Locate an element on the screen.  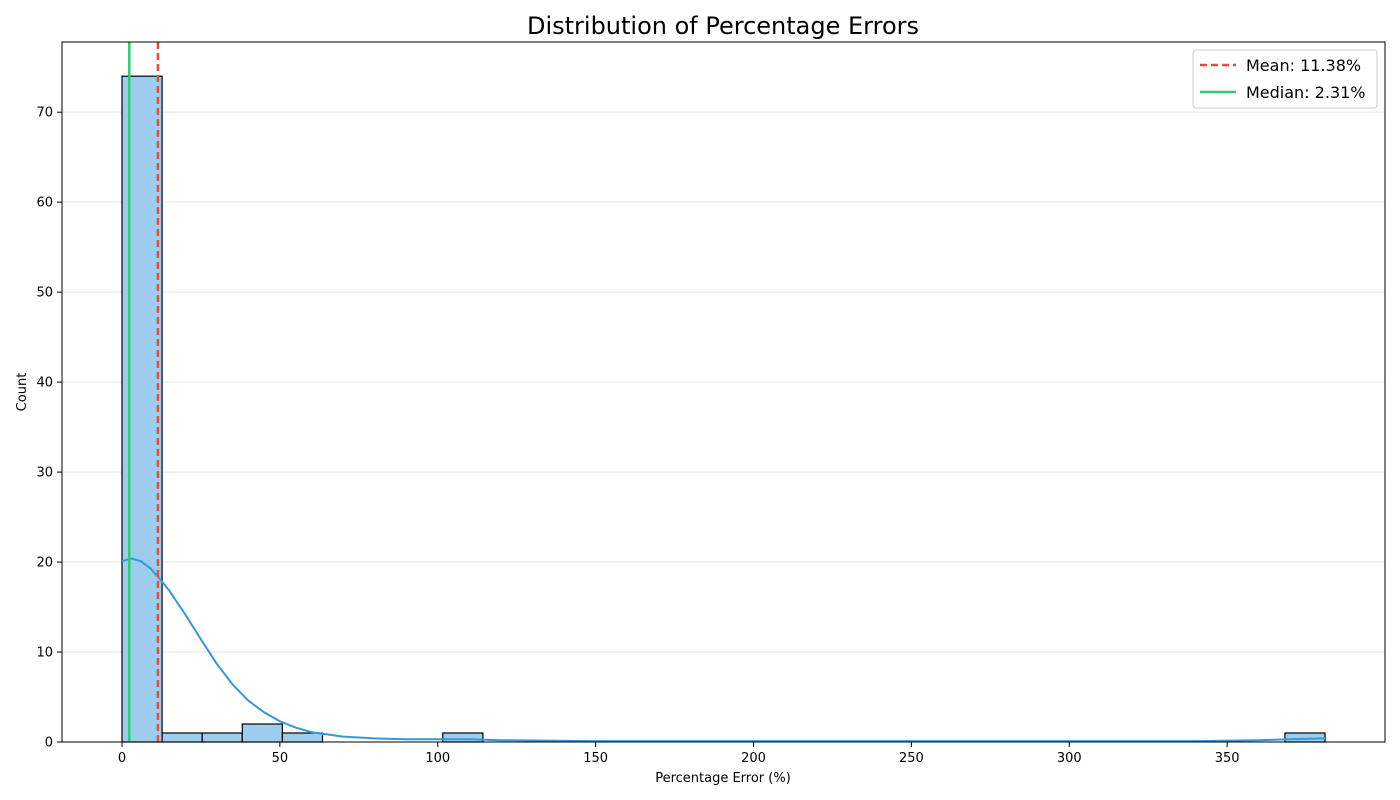
reference-lines is located at coordinates (144, 392).